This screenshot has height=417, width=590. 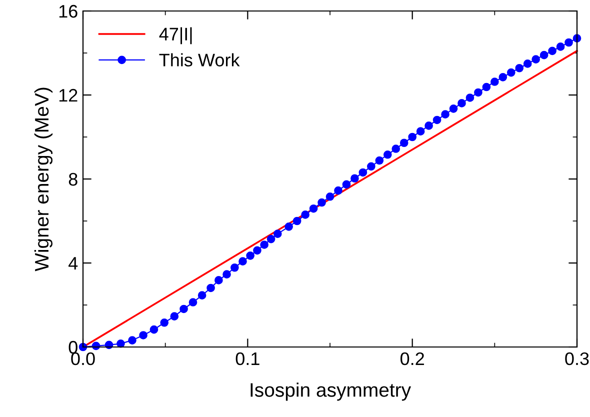 I want to click on legend-label: This Work, so click(x=199, y=59).